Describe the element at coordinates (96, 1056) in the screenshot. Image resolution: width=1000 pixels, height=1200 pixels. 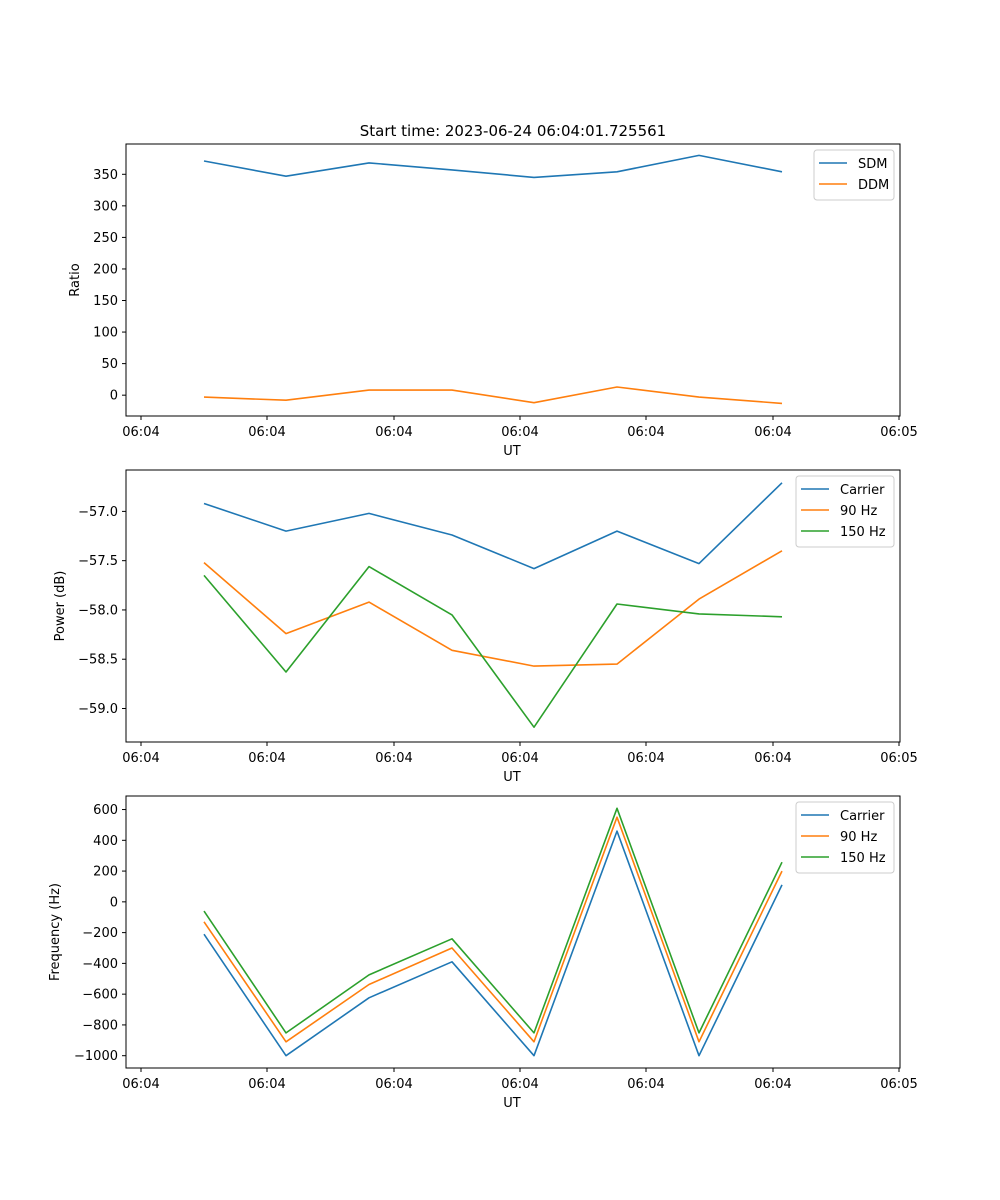
I see `y-tick-label: −1000` at that location.